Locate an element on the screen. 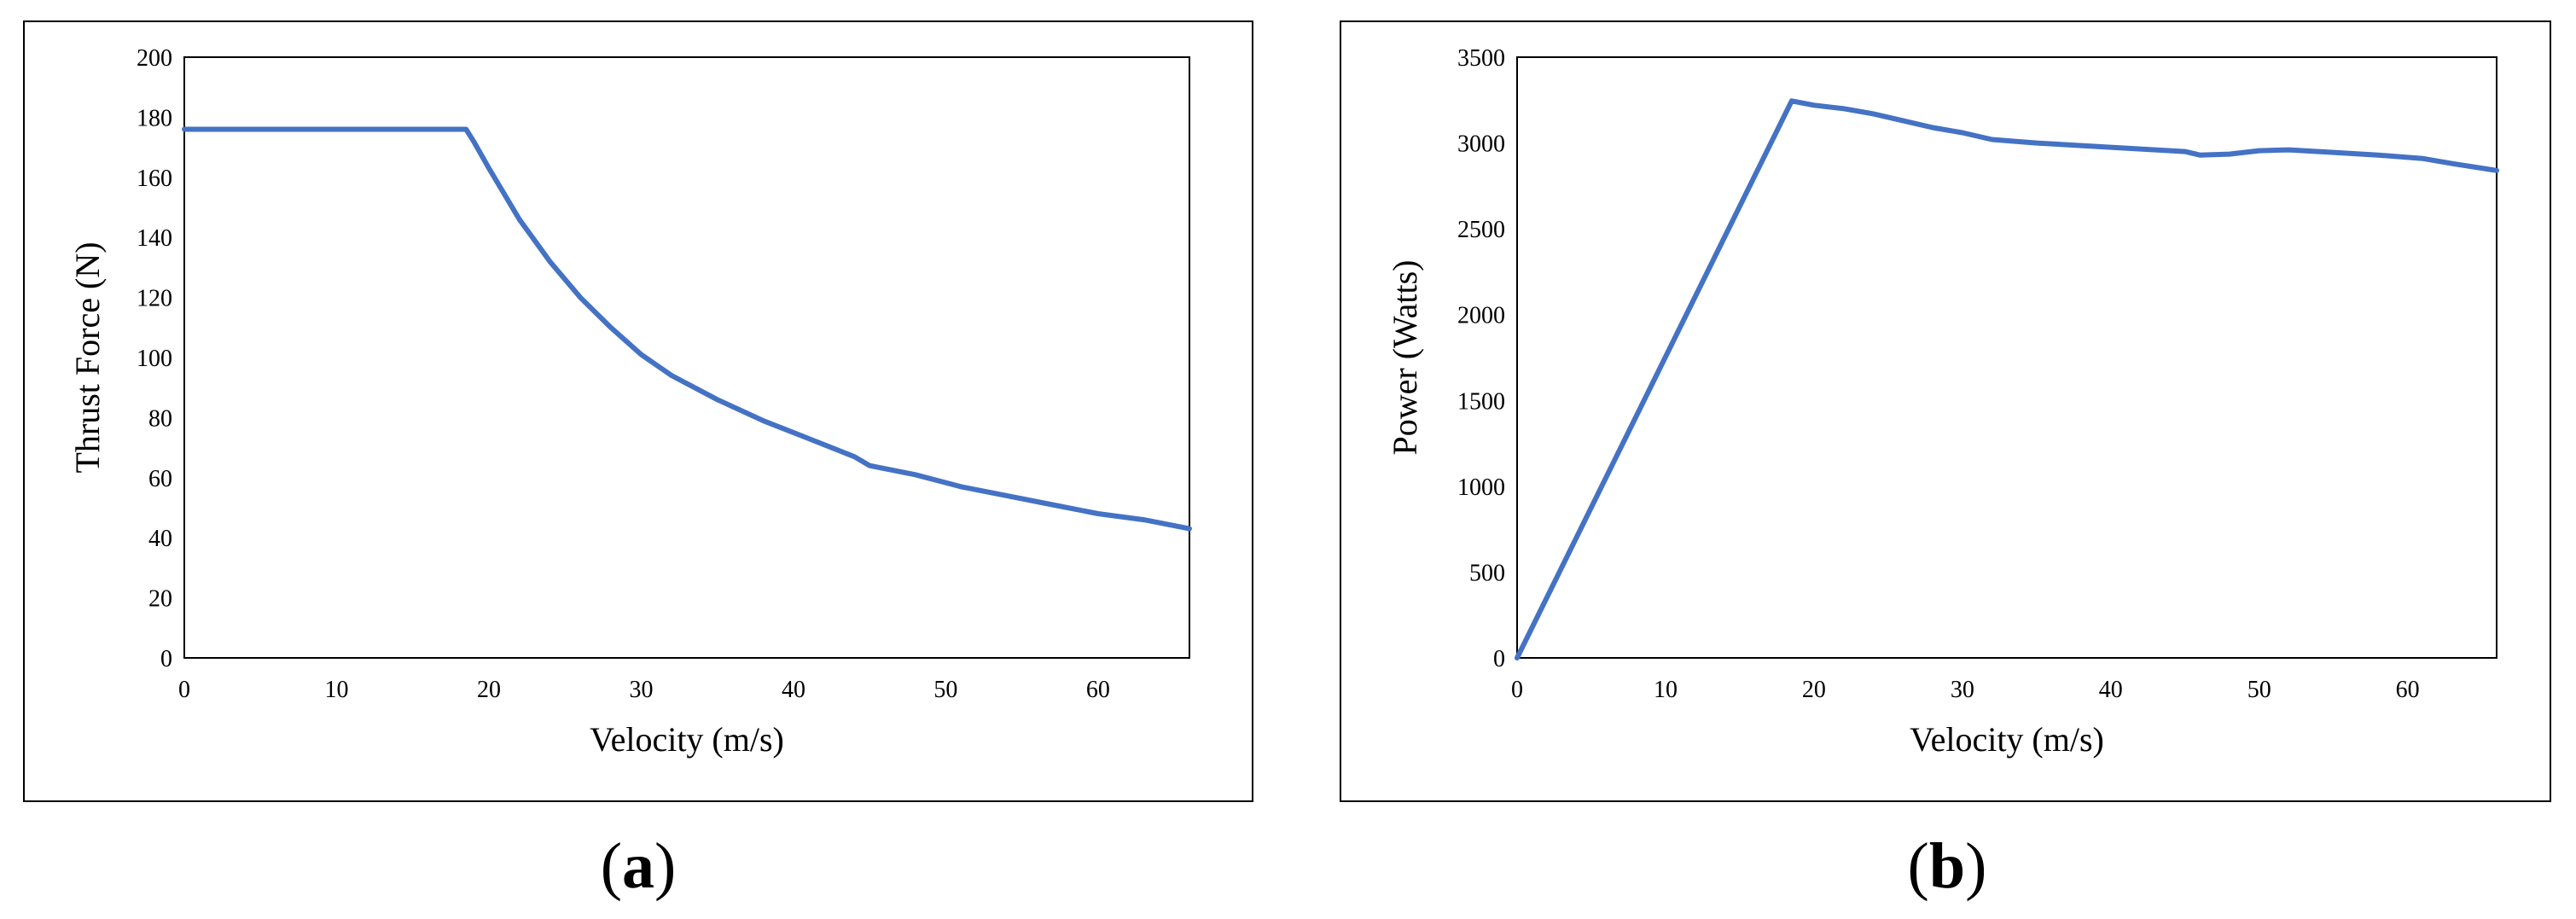  chart-a-y-tick-label: 80 is located at coordinates (160, 418).